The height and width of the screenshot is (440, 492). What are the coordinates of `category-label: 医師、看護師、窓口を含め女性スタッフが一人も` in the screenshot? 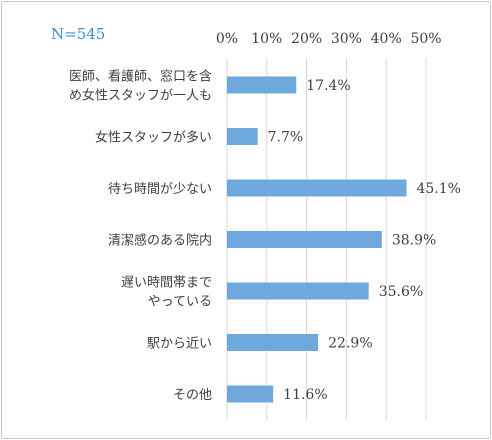 It's located at (140, 86).